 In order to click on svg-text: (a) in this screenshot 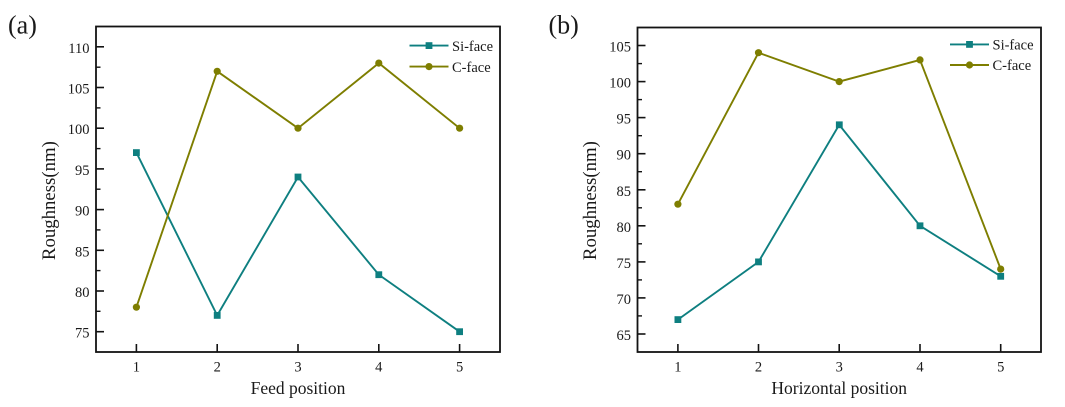, I will do `click(22, 25)`.